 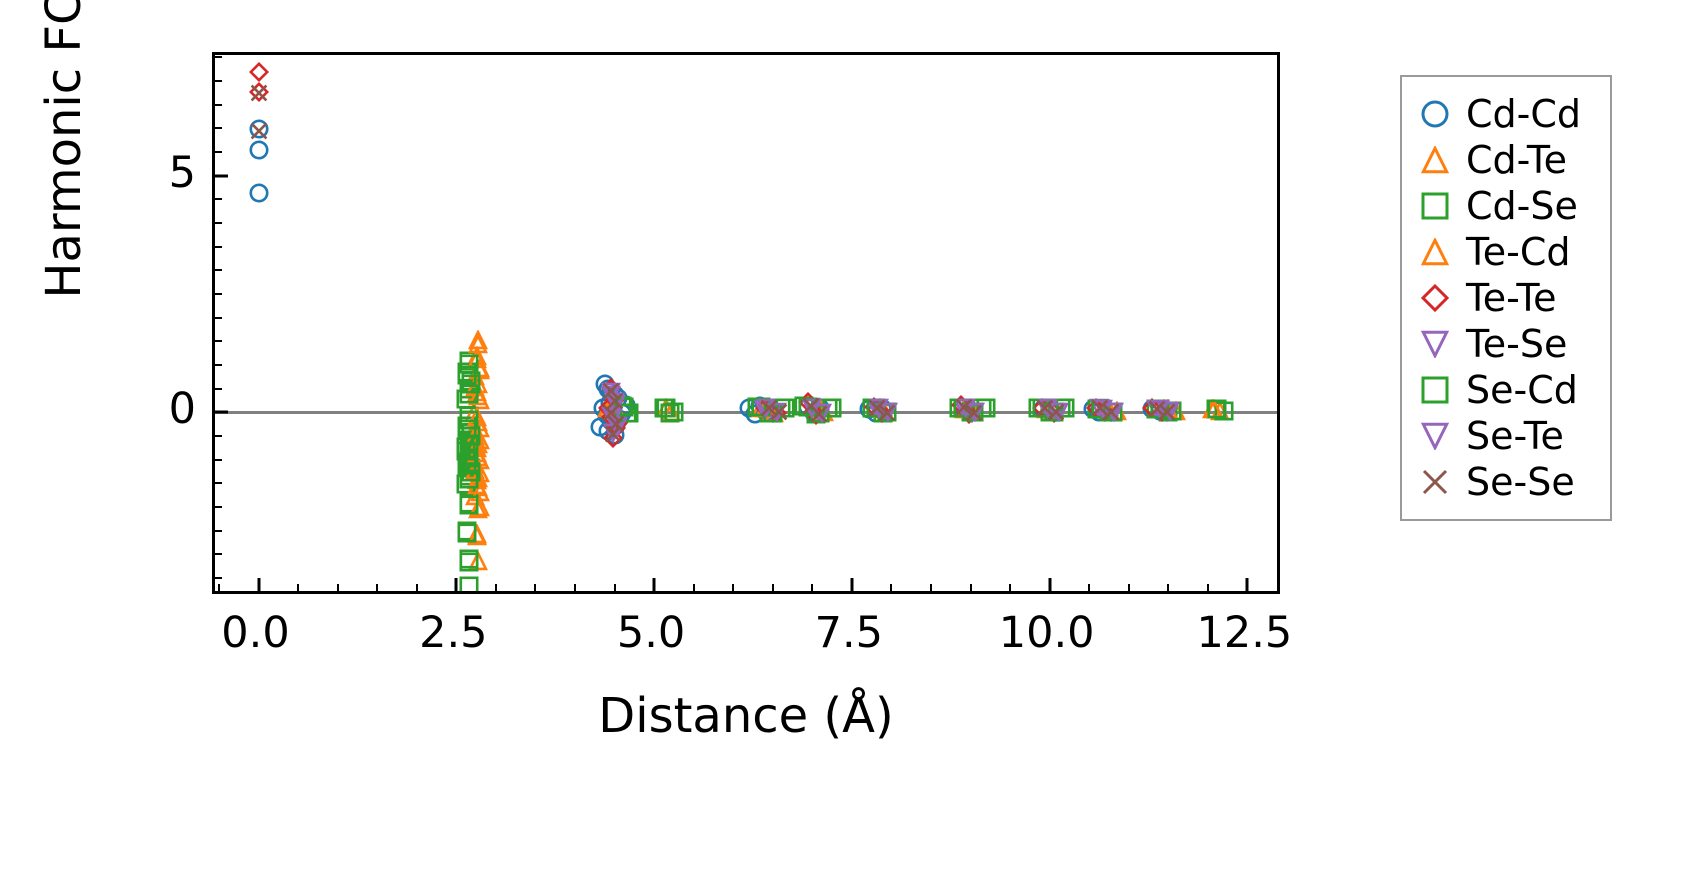 I want to click on legend-item-cd-te: Cd-Te, so click(x=1505, y=160).